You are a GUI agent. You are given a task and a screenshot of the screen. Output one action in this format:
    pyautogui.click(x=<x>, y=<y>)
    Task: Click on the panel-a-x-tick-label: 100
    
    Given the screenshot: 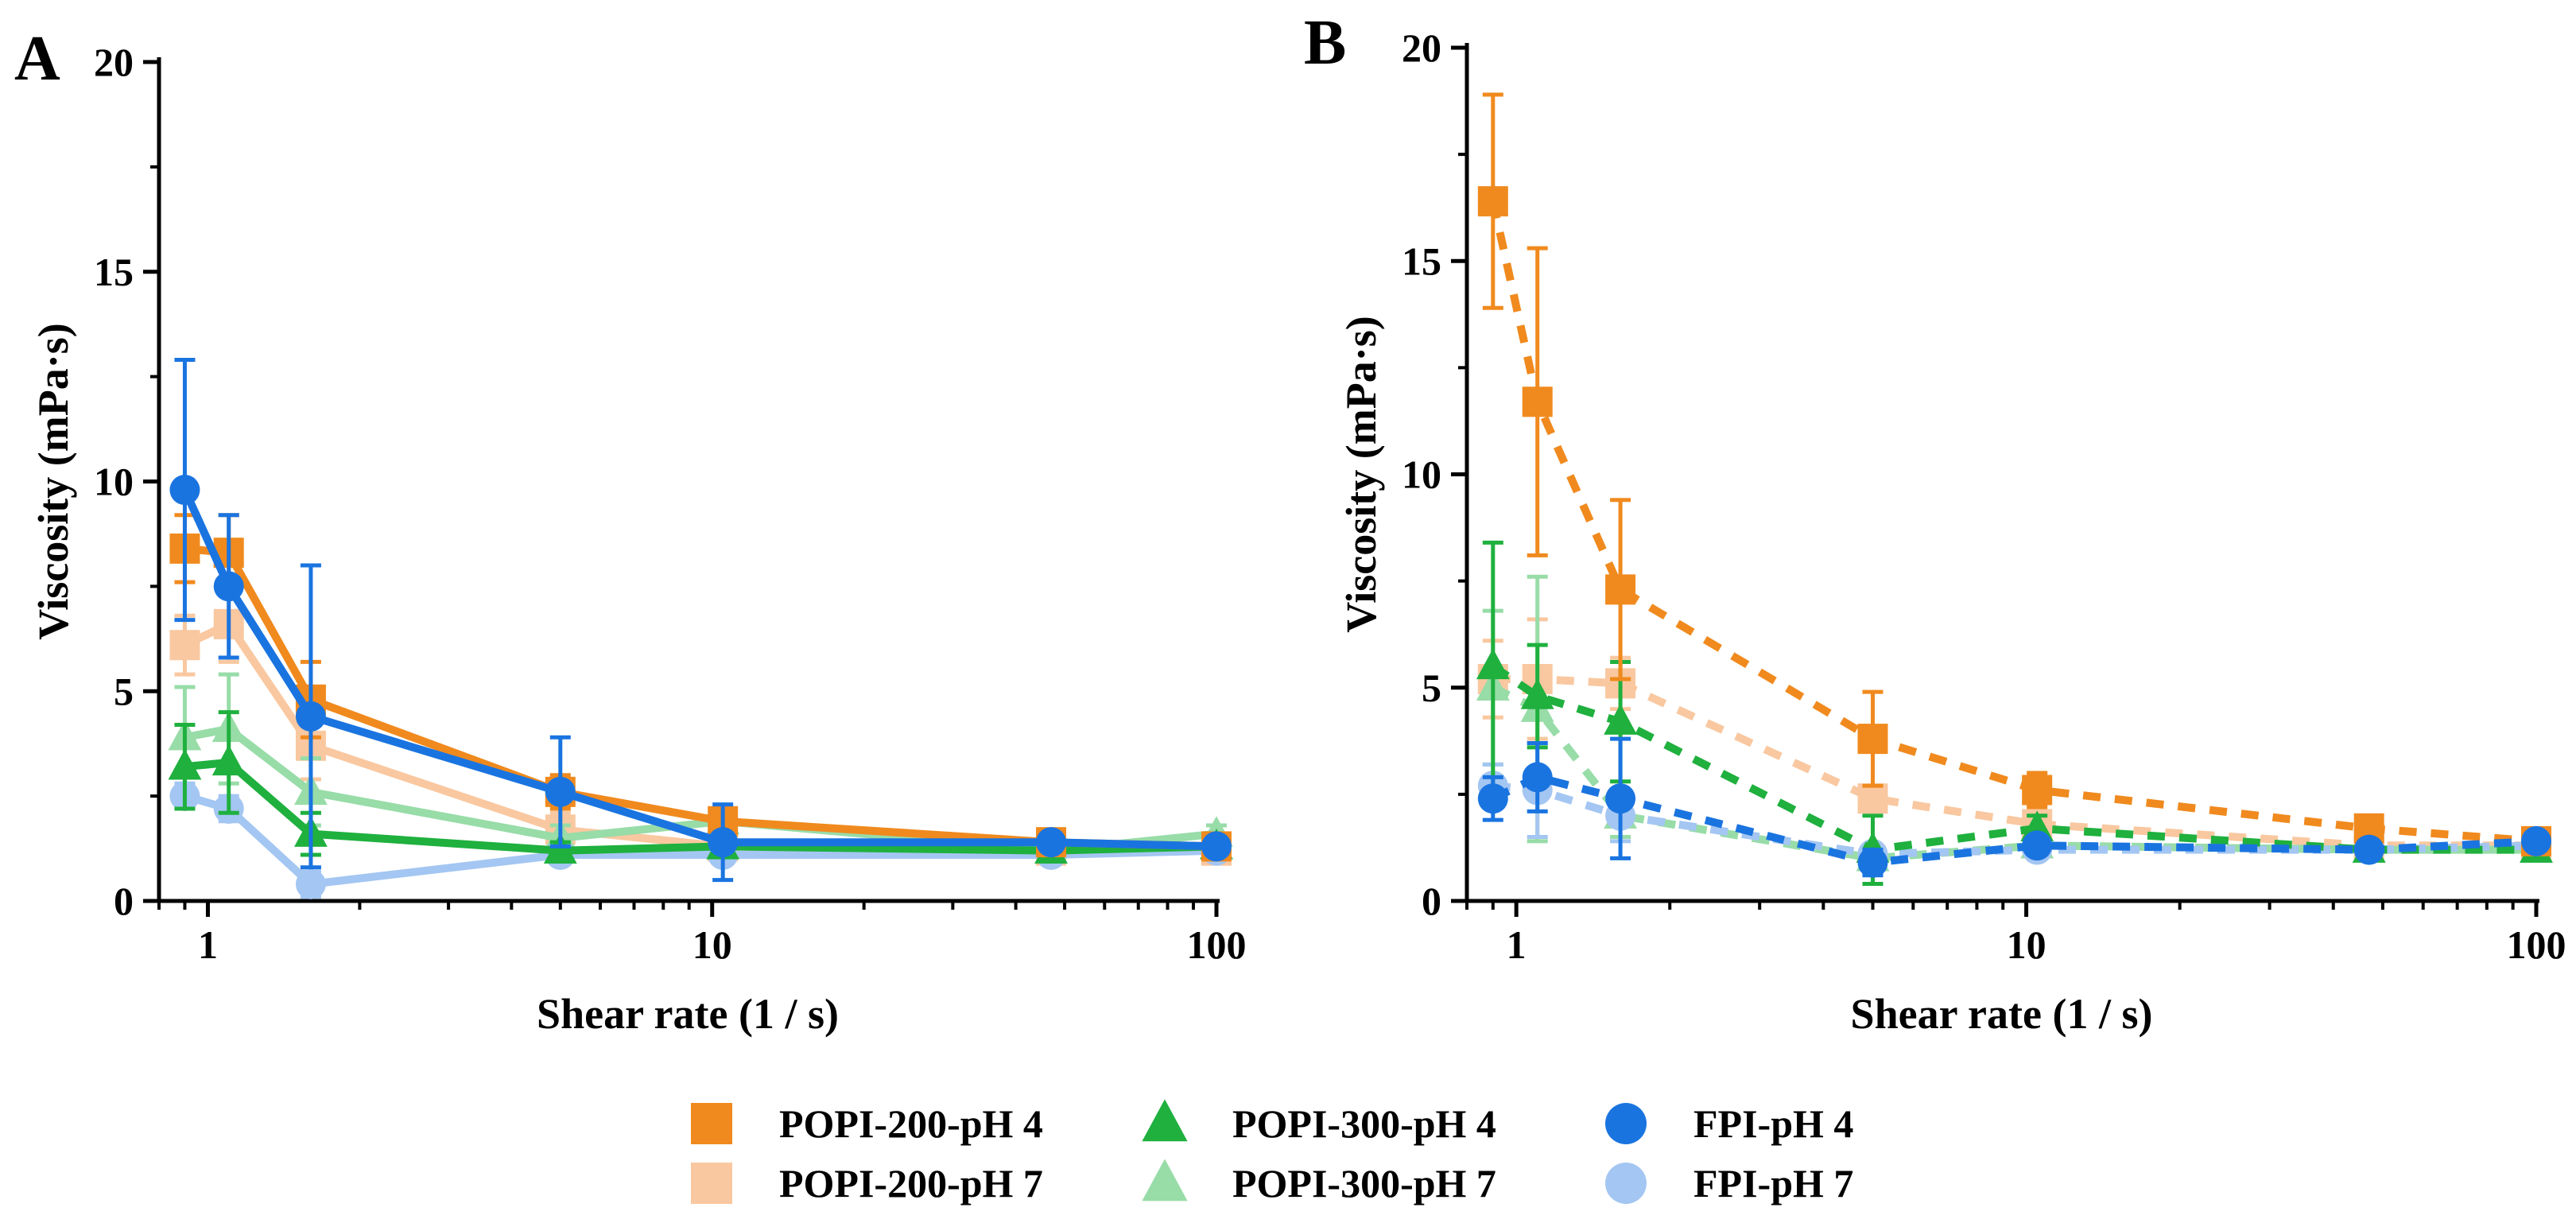 What is the action you would take?
    pyautogui.click(x=1217, y=944)
    